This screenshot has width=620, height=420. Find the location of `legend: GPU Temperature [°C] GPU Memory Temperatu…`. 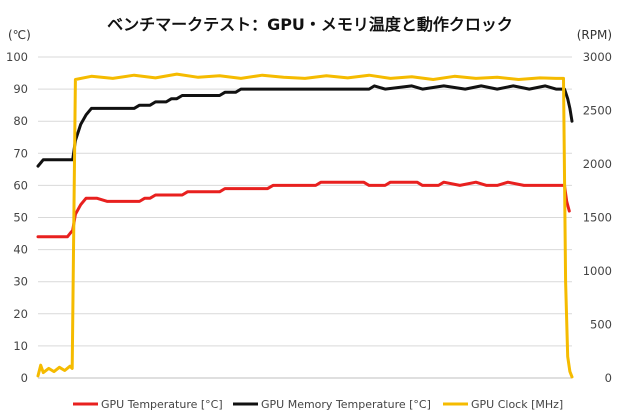

legend: GPU Temperature [°C] GPU Memory Temperatu… is located at coordinates (318, 404).